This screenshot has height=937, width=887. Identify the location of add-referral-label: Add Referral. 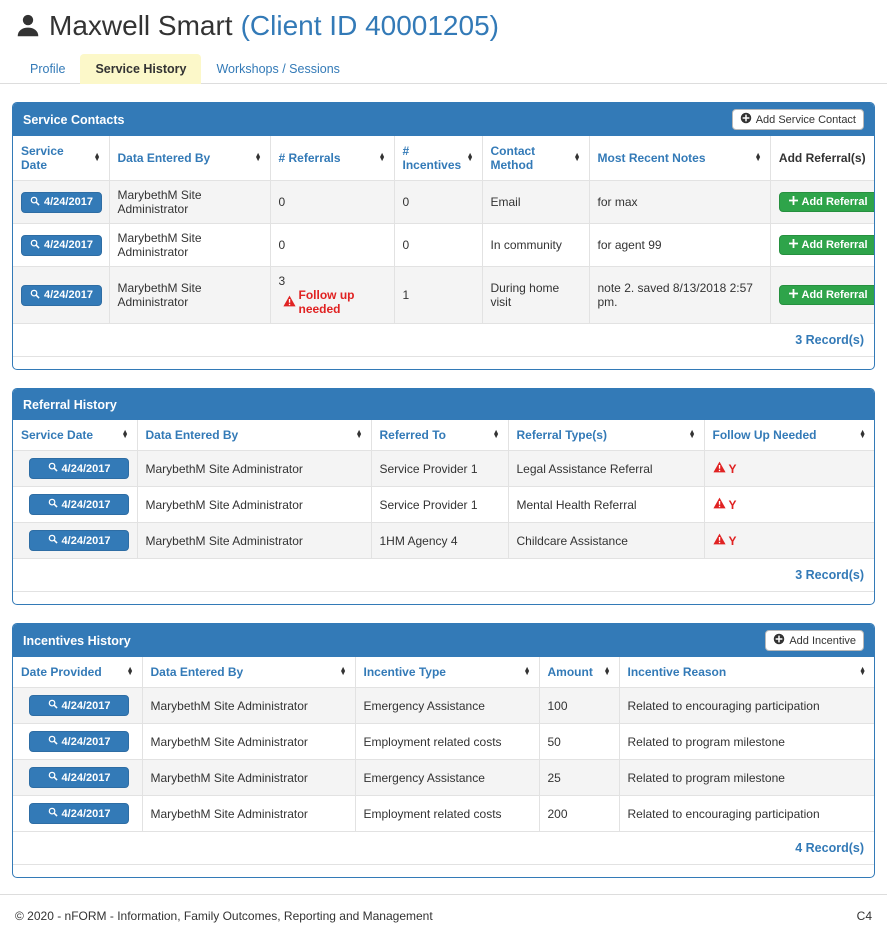
(834, 202).